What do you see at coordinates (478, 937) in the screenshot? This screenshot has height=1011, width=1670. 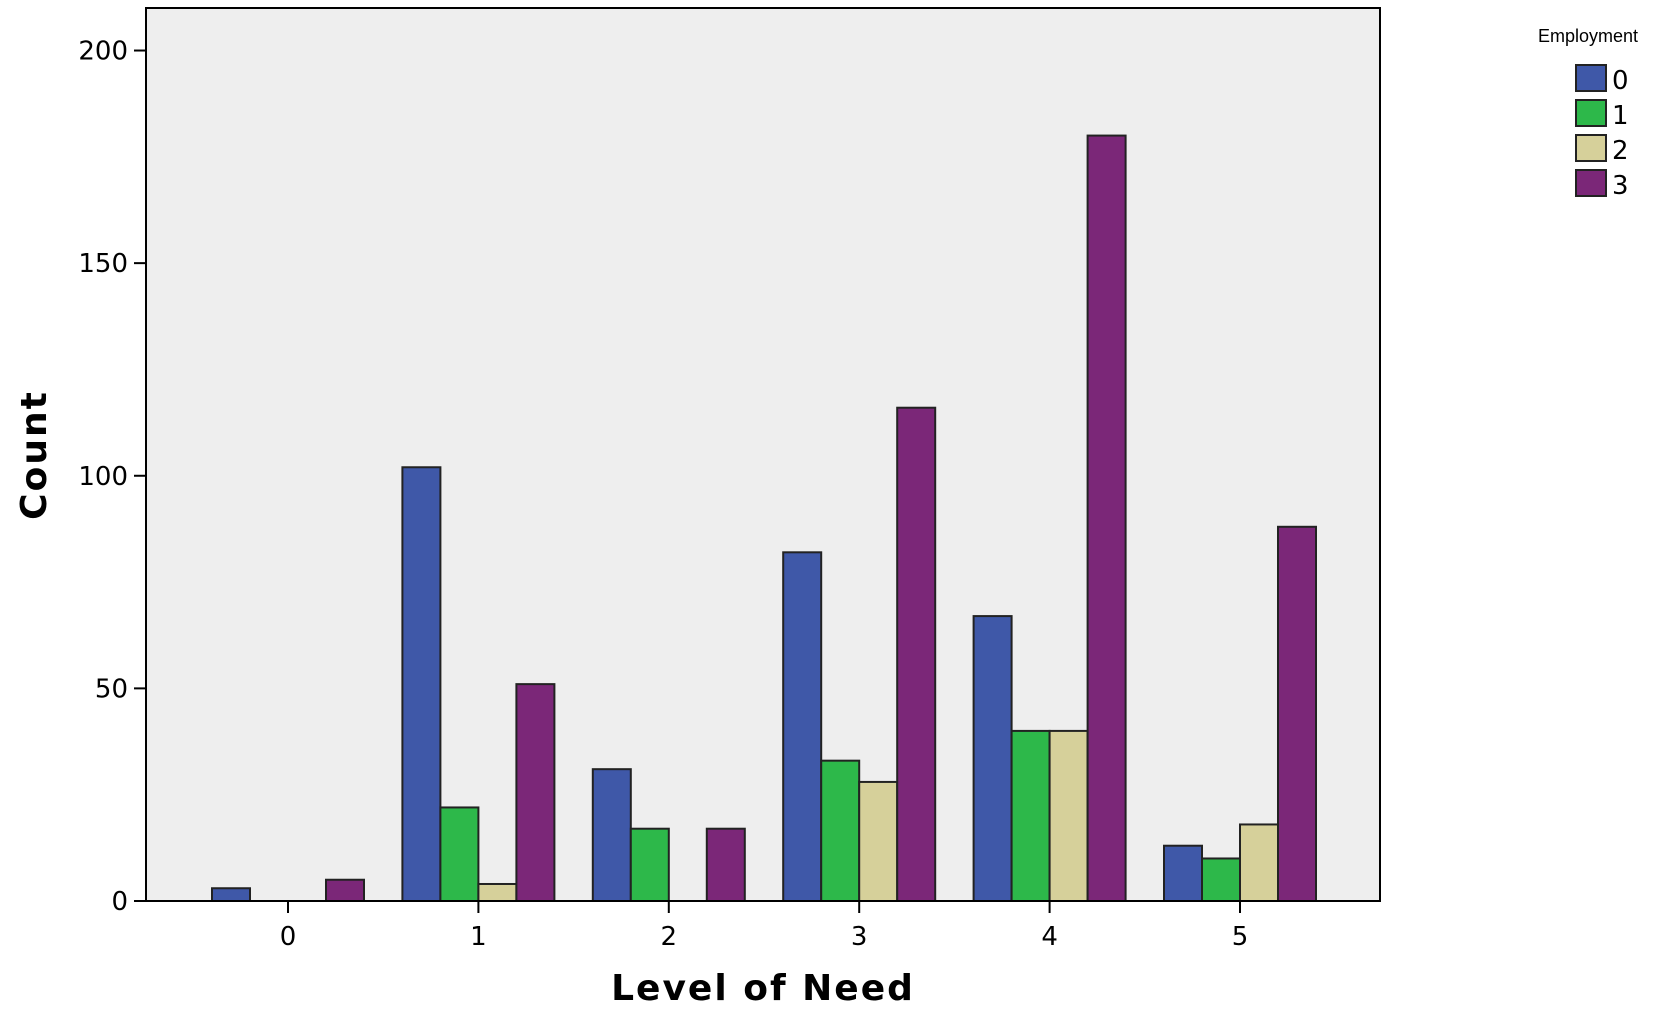 I see `x-tick-label: 1` at bounding box center [478, 937].